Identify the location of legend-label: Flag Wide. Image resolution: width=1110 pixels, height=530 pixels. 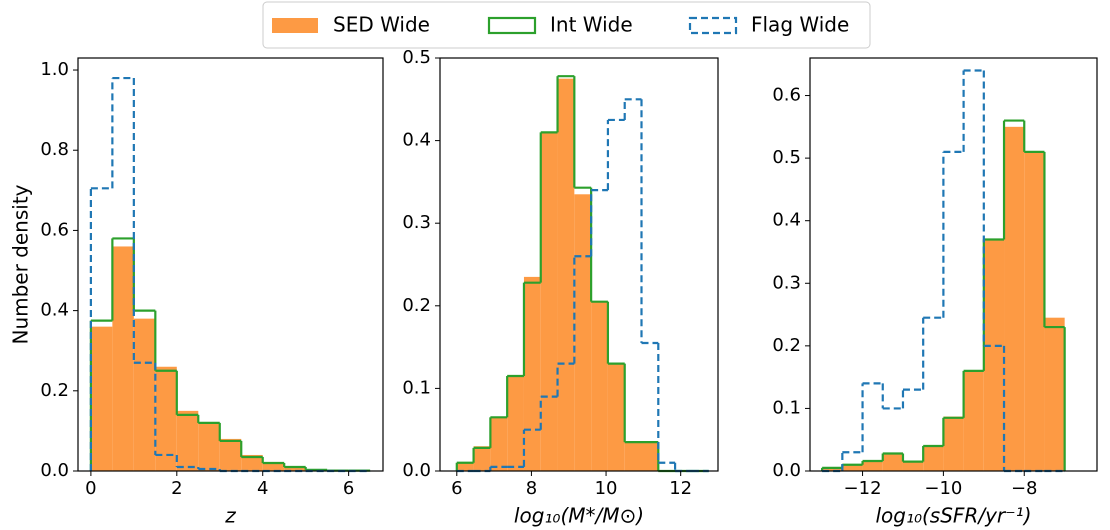
(800, 25).